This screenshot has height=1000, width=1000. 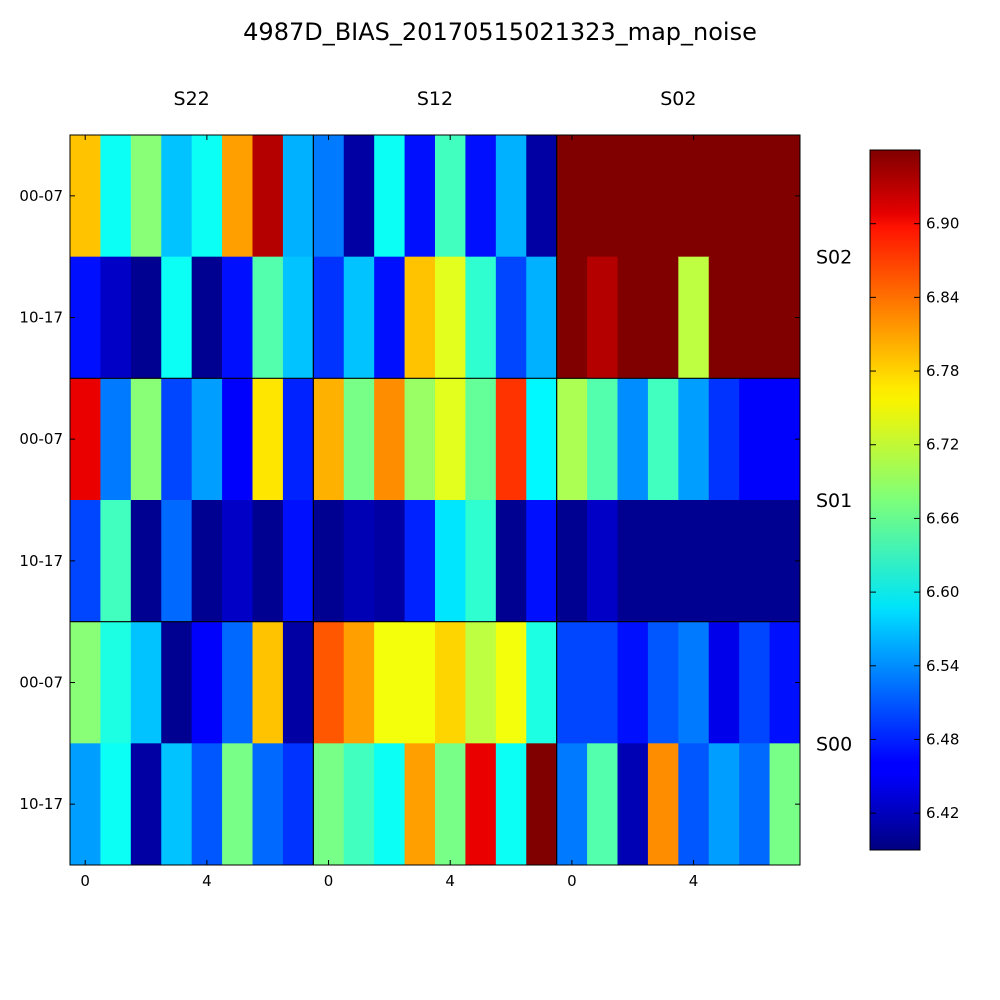 I want to click on row-group-labels: S02 S01 S00, so click(x=834, y=501).